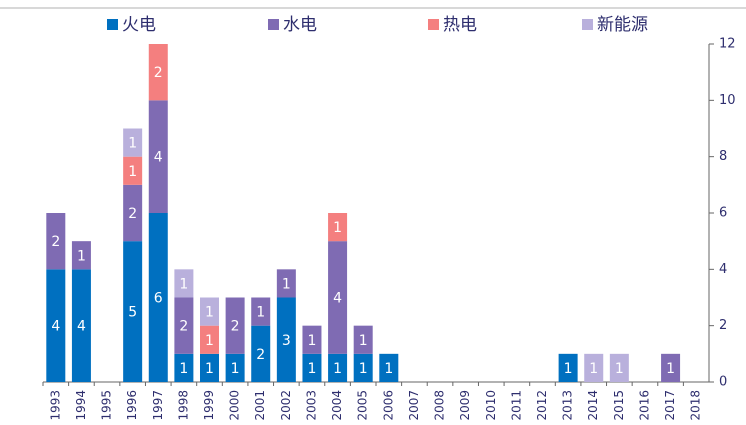  I want to click on y-tick-label: 8, so click(723, 156).